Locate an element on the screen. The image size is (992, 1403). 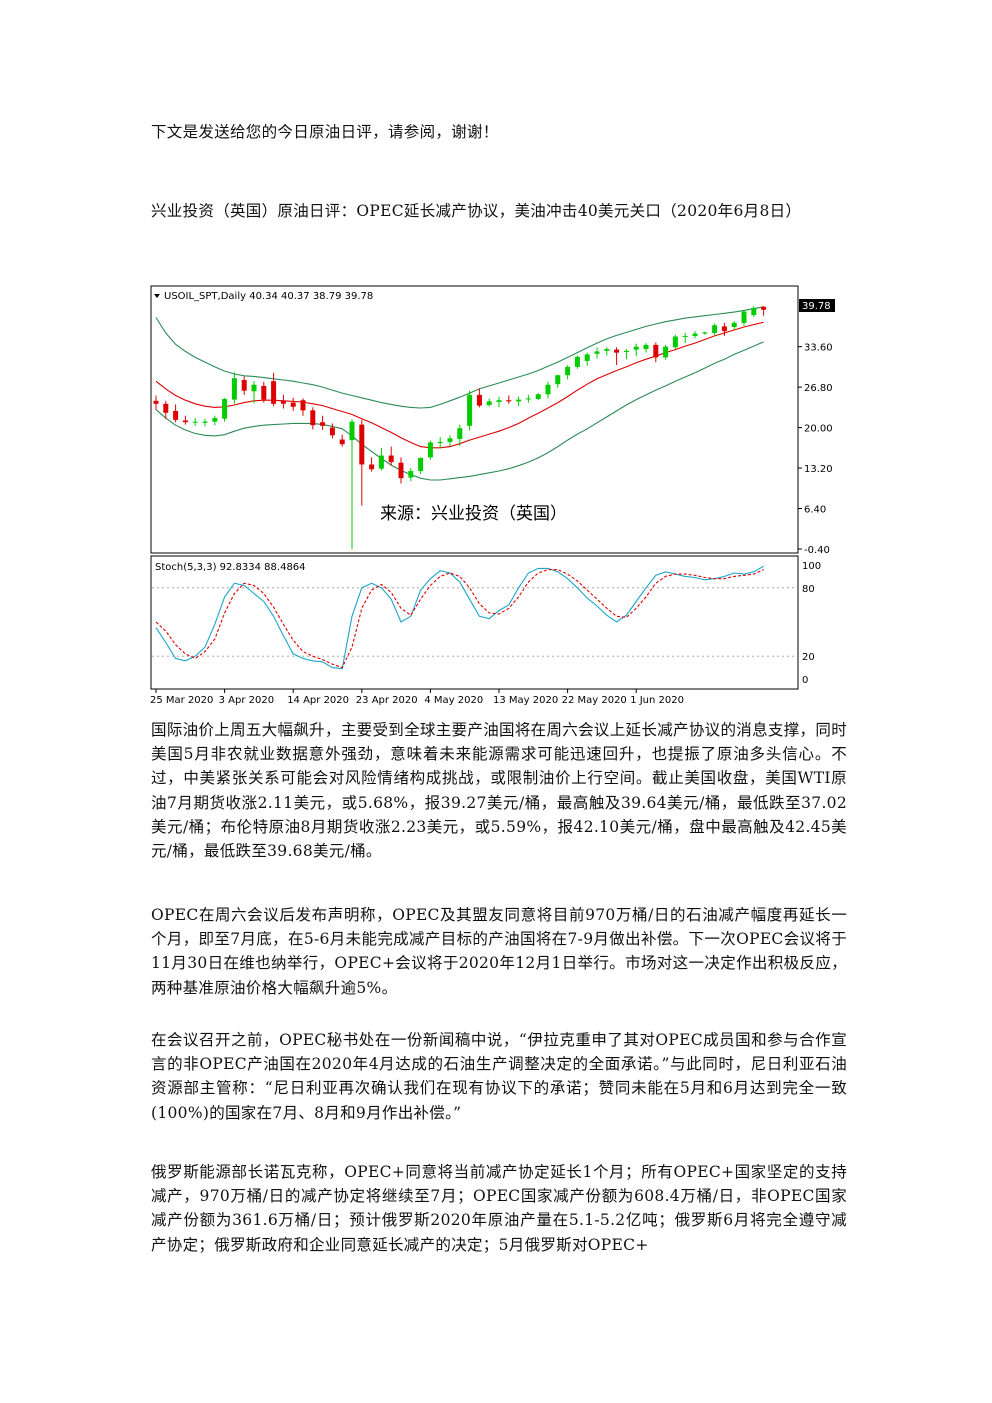
x-tick-label: 13 May 2020 is located at coordinates (525, 700).